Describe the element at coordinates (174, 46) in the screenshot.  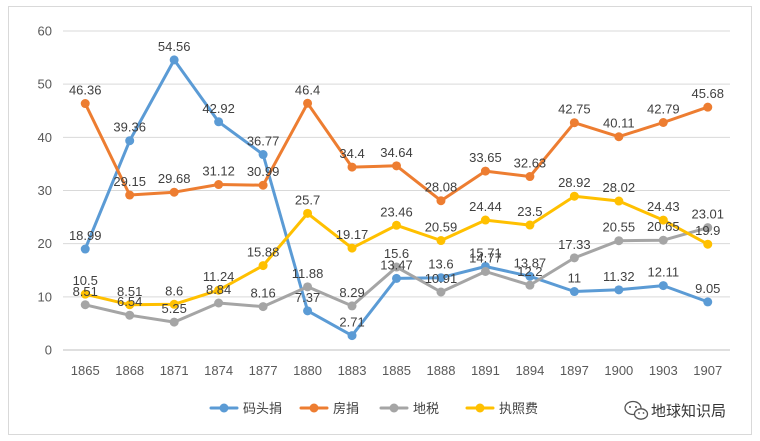
I see `data-label: 54.56` at that location.